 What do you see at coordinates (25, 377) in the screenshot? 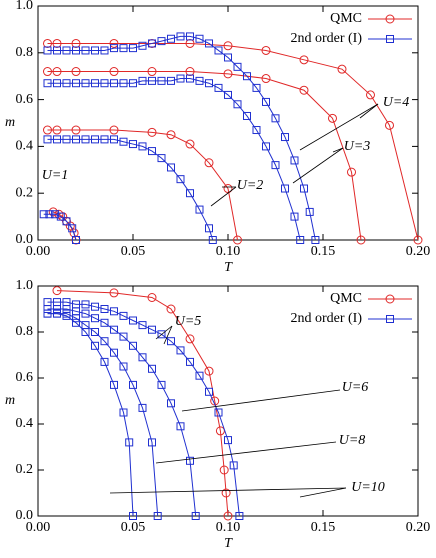
I see `y-tick-label: 0.6` at bounding box center [25, 377].